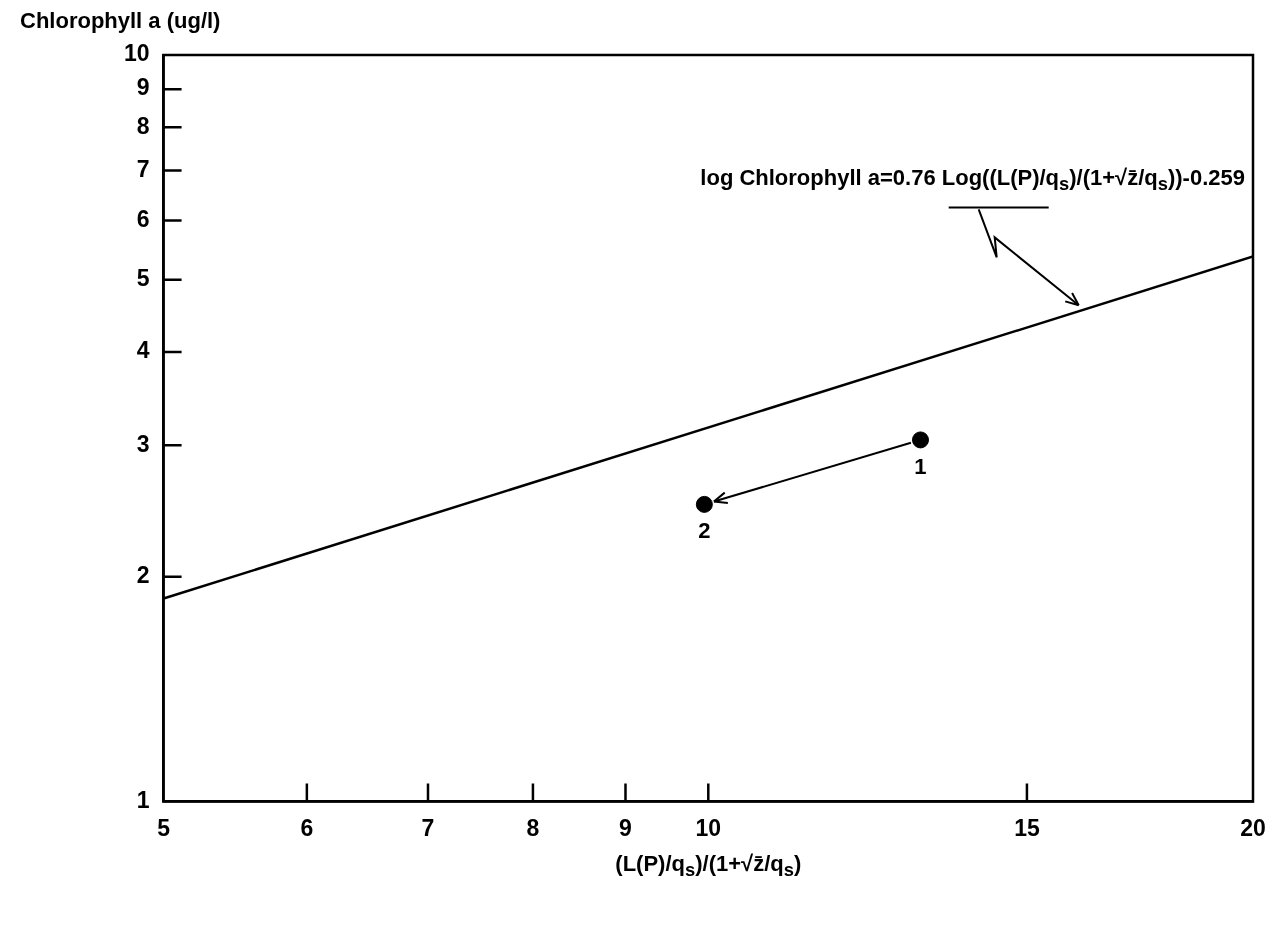 This screenshot has height=927, width=1283. What do you see at coordinates (307, 827) in the screenshot?
I see `x-tick-label: 6` at bounding box center [307, 827].